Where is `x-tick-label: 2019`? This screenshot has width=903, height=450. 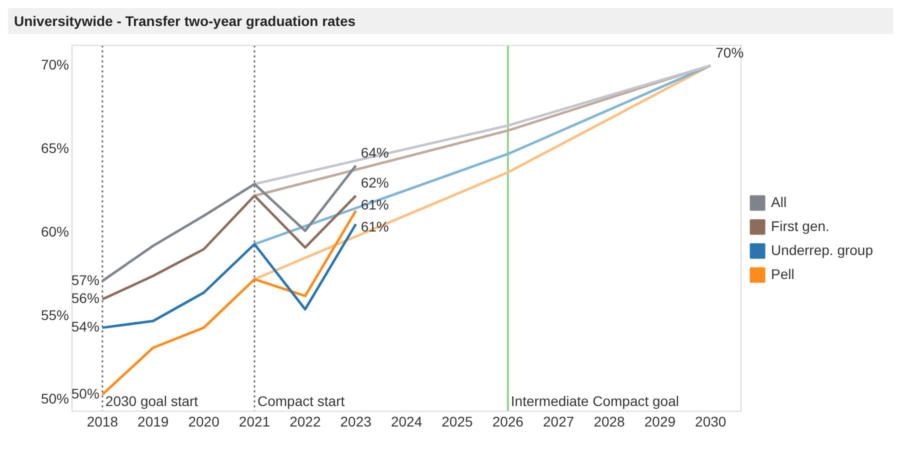 x-tick-label: 2019 is located at coordinates (153, 421).